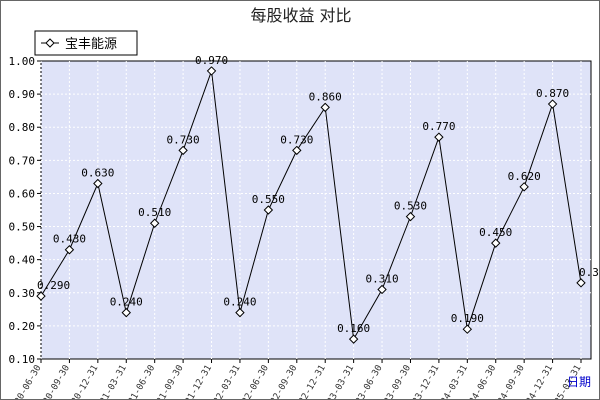  Describe the element at coordinates (22, 61) in the screenshot. I see `y-tick-label: 1.00` at that location.